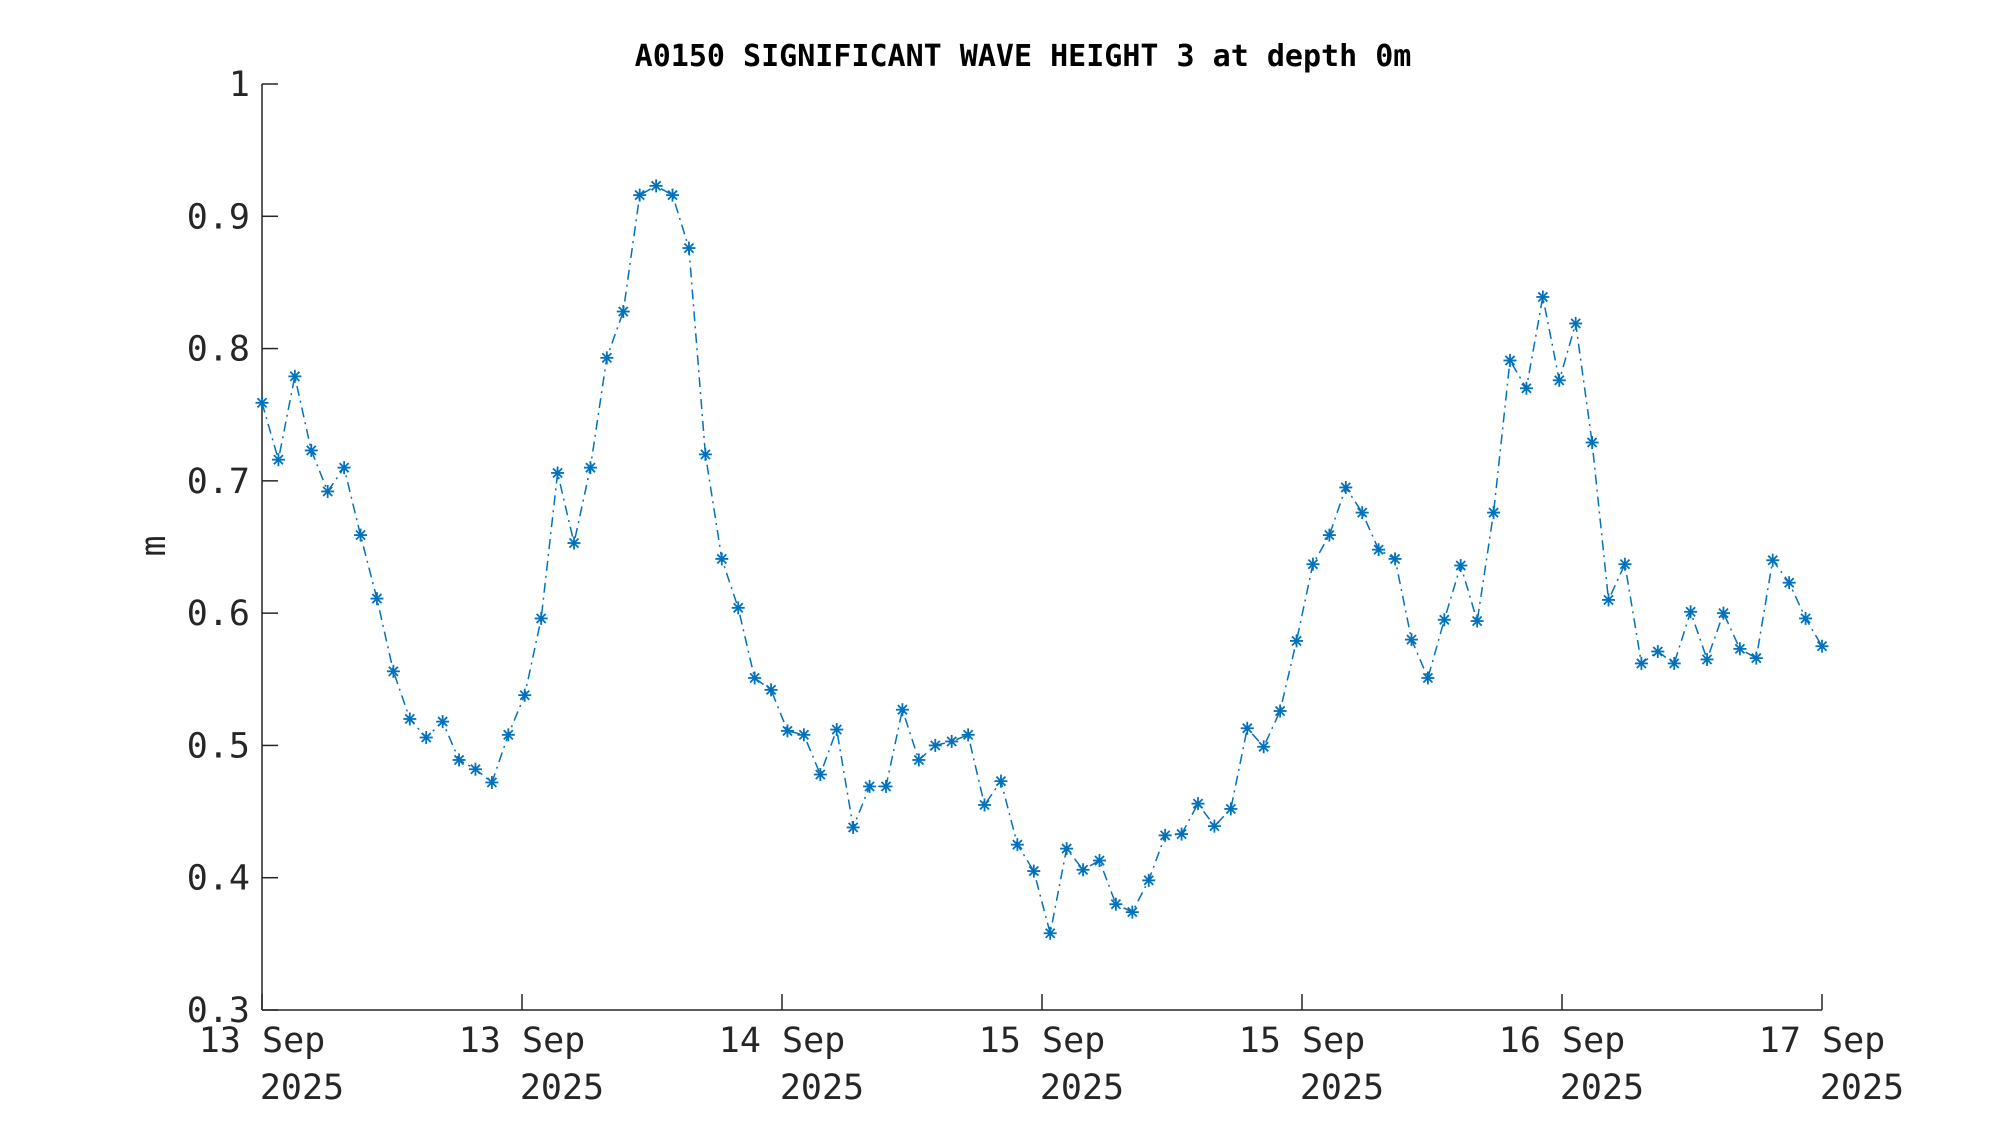 This screenshot has width=2000, height=1125. I want to click on x-tick-label-date: 17 Sep, so click(1822, 1041).